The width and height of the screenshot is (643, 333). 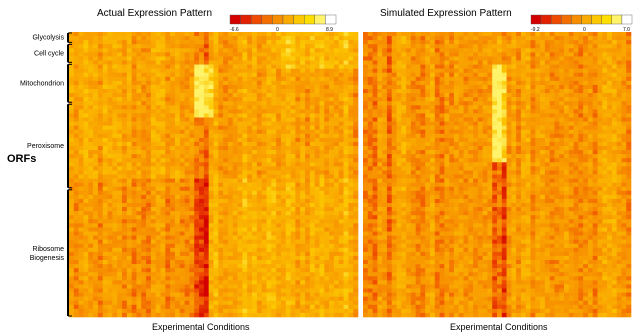 I want to click on left-colorbar, so click(x=283, y=19).